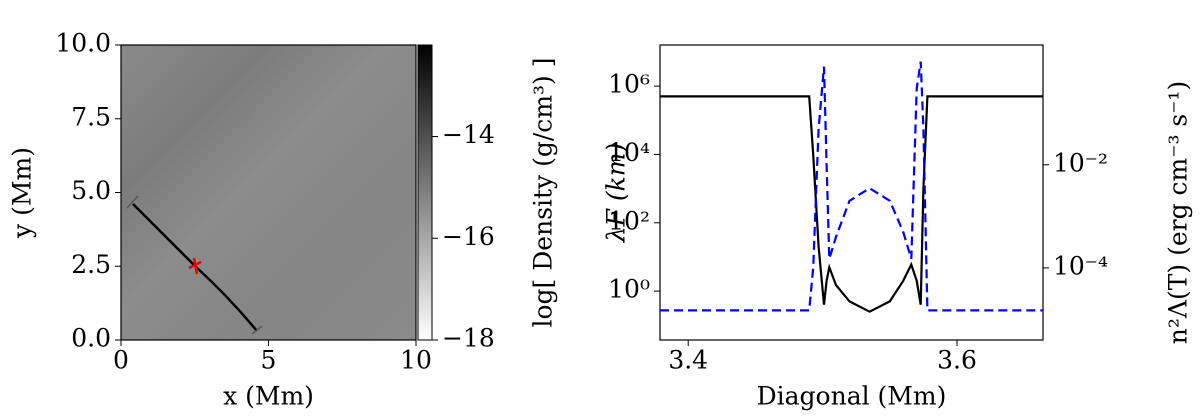 Image resolution: width=1200 pixels, height=419 pixels. Describe the element at coordinates (852, 396) in the screenshot. I see `x-axis-label: Diagonal (Mm)` at that location.